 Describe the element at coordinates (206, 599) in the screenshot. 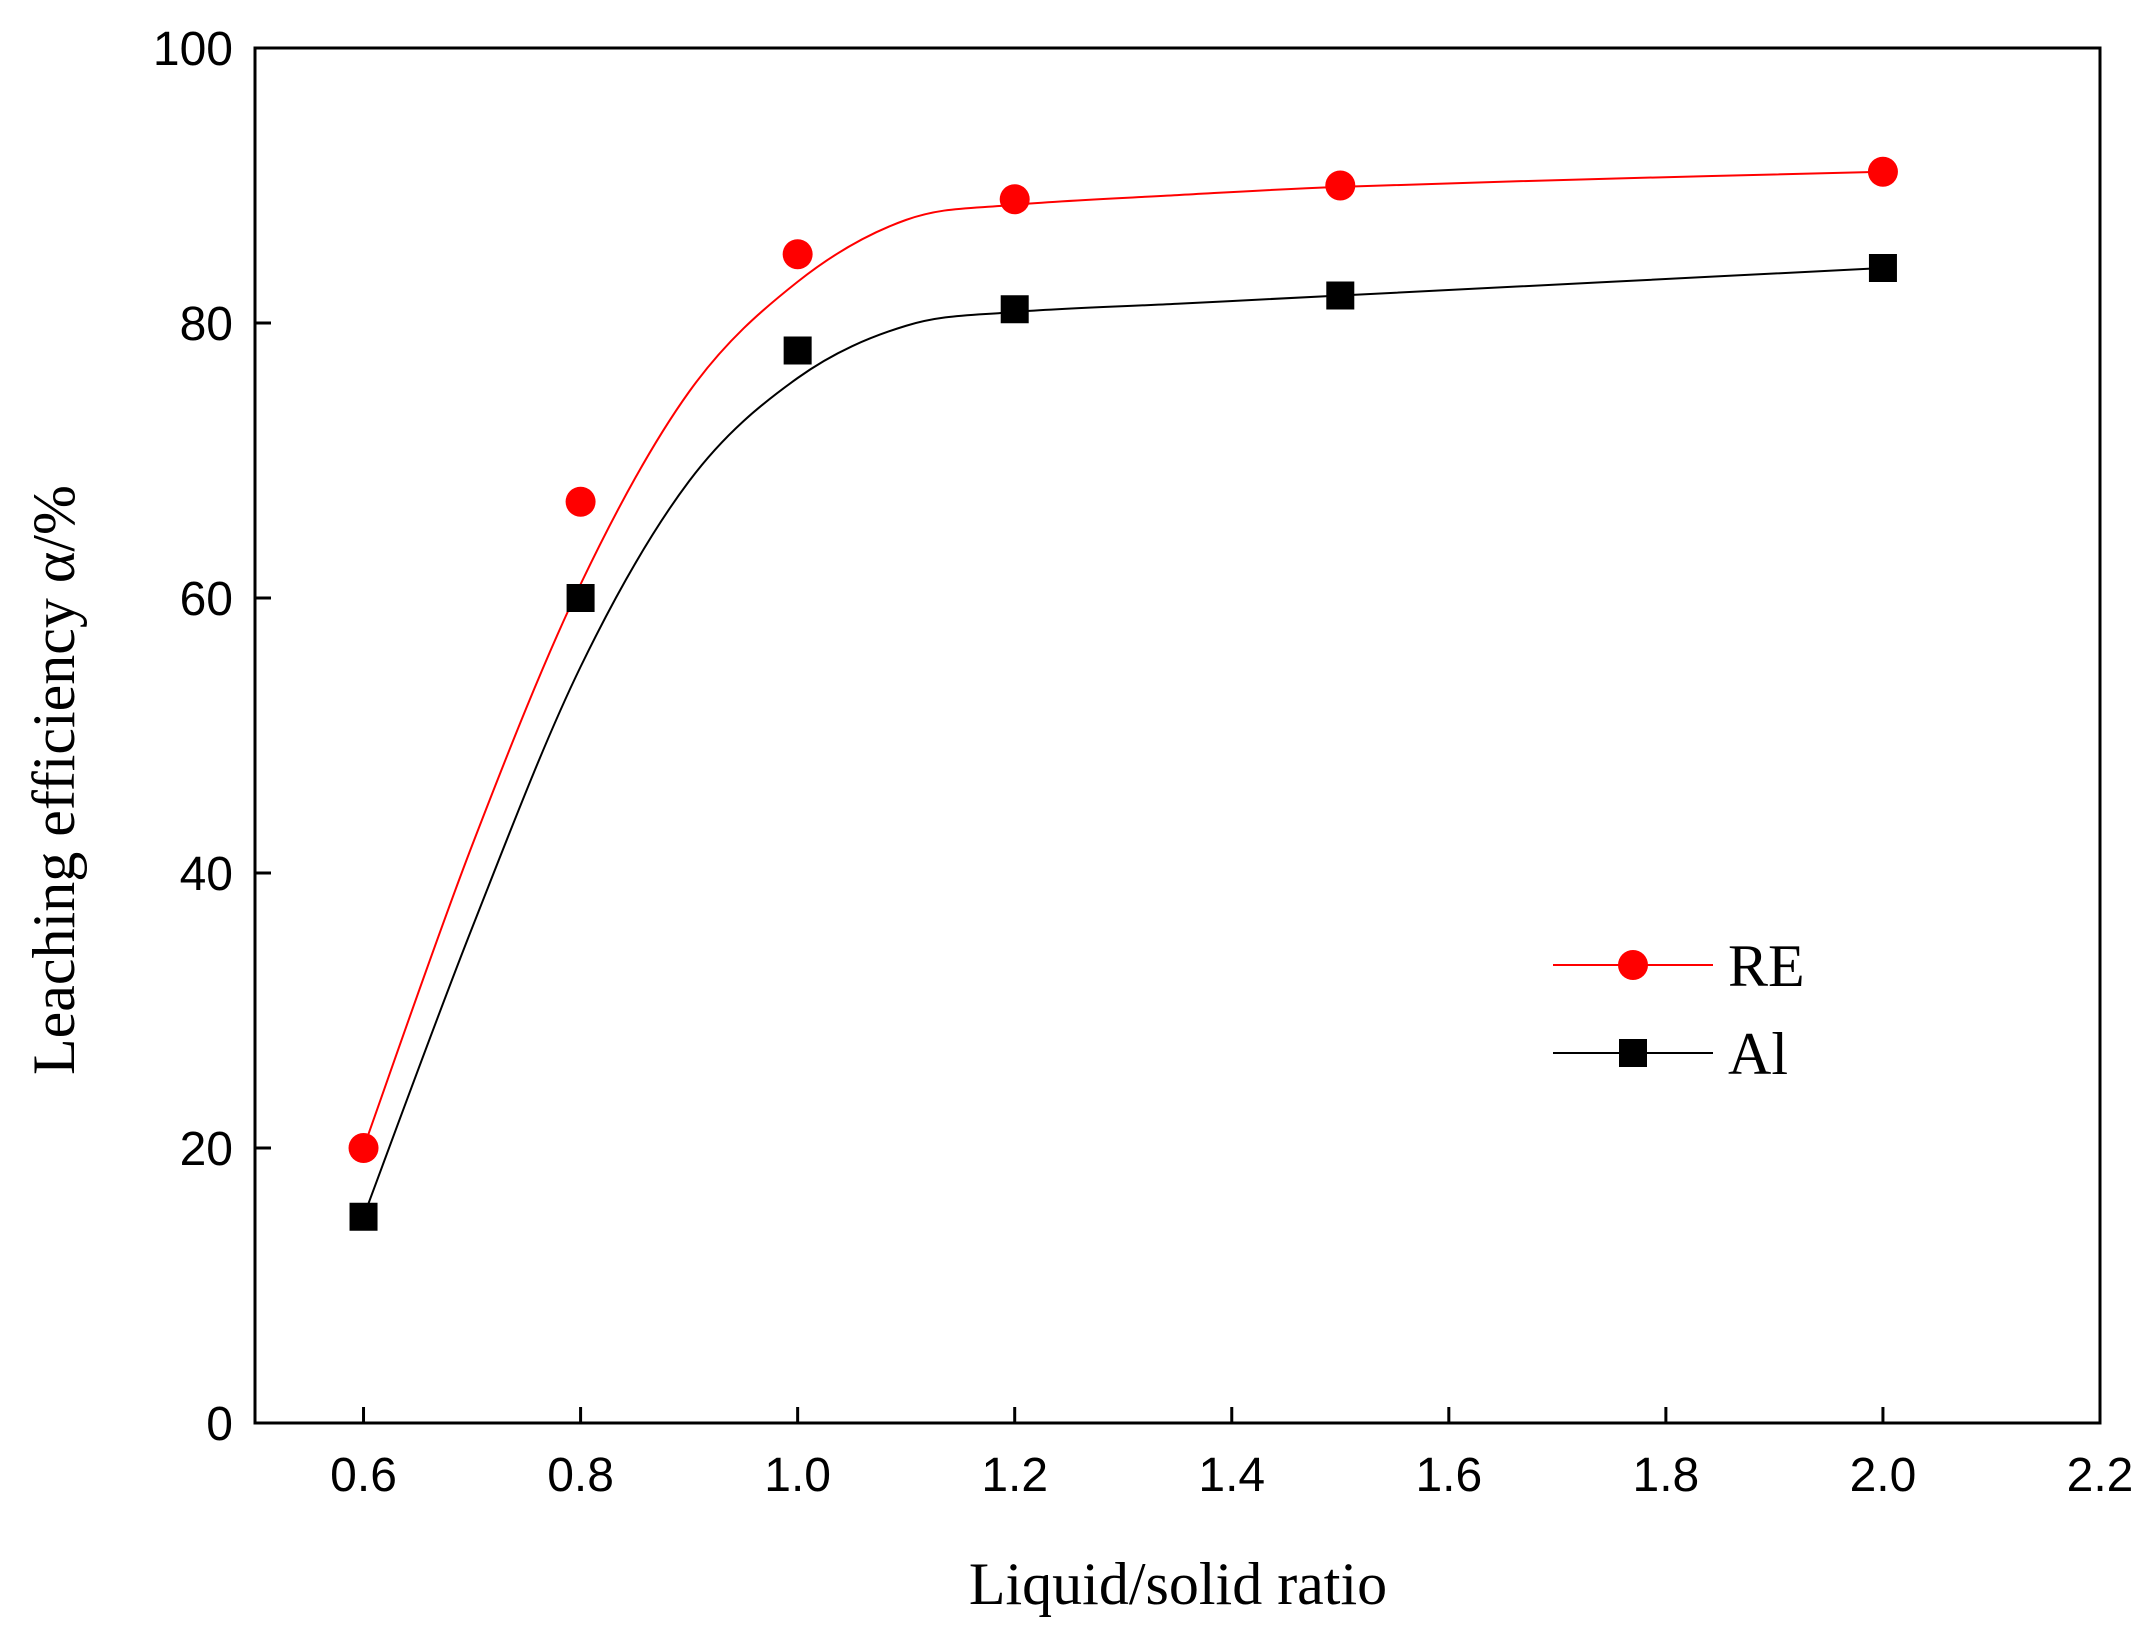

I see `y-tick-label: 60` at that location.